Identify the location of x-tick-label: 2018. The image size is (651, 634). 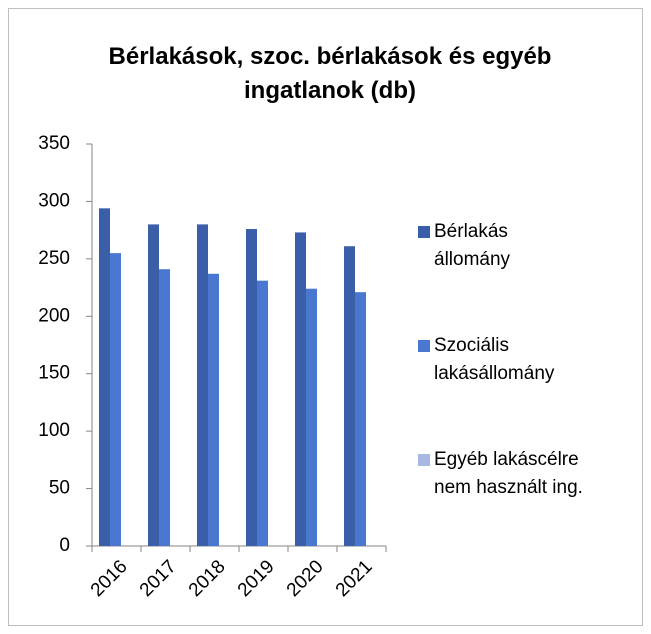
(207, 578).